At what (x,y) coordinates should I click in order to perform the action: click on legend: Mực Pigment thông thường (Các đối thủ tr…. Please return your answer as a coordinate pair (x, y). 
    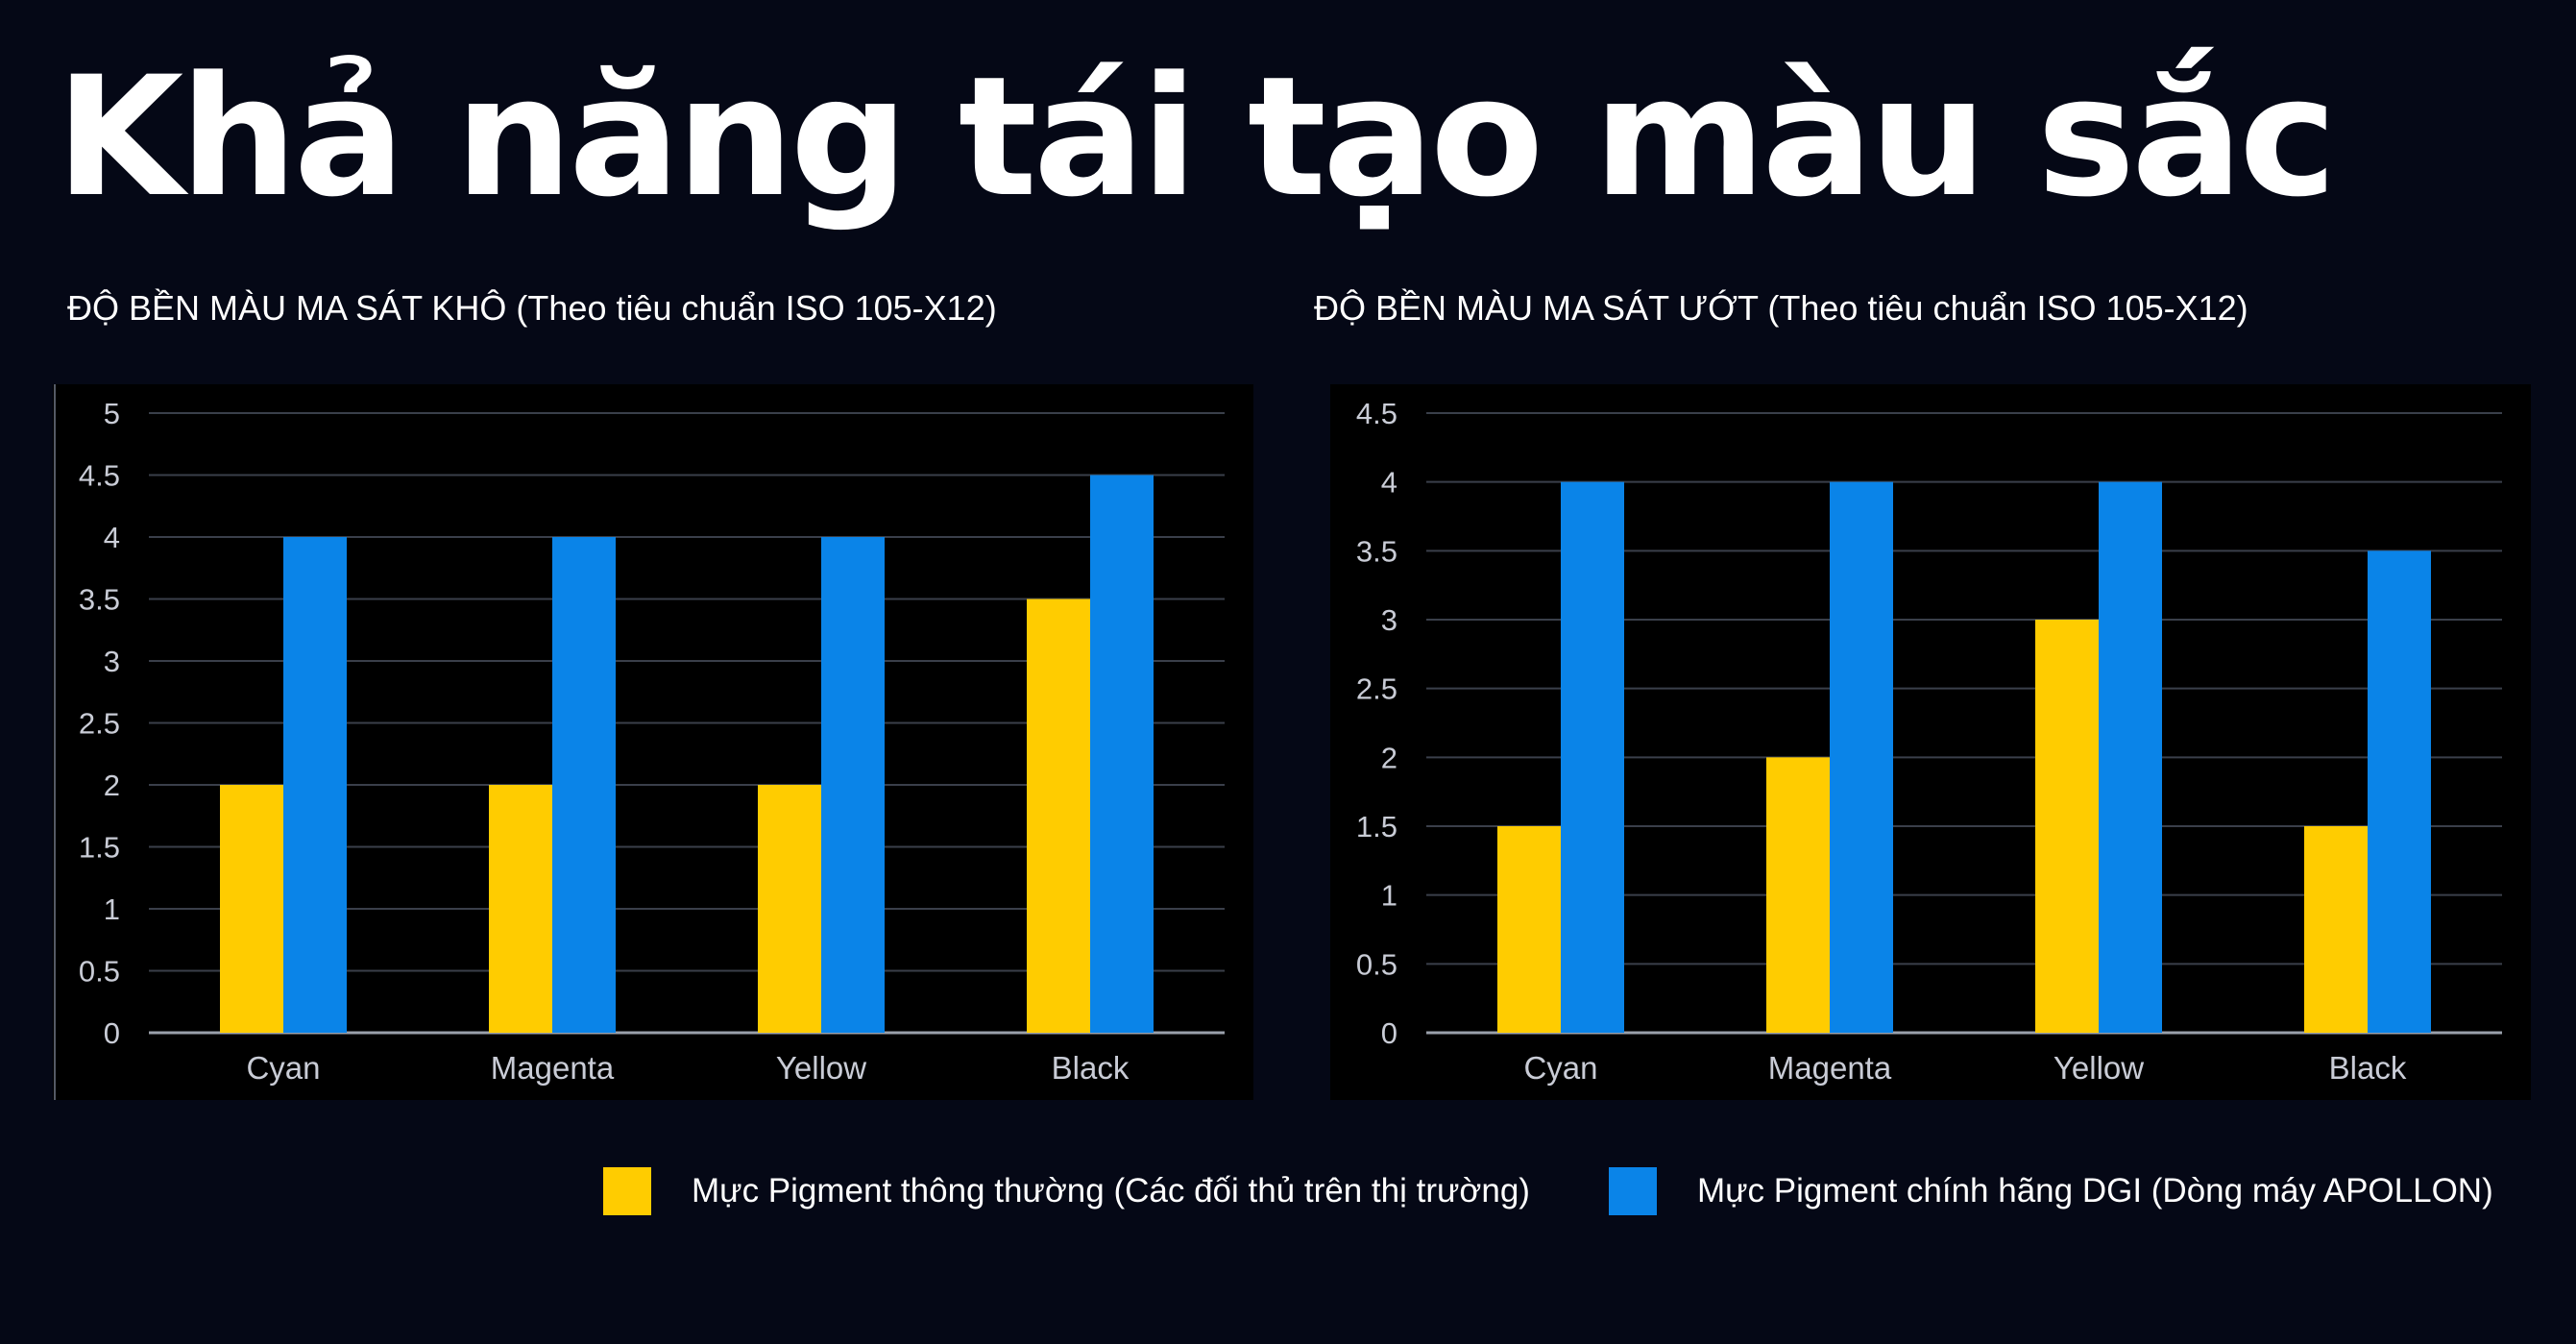
    Looking at the image, I should click on (1587, 1191).